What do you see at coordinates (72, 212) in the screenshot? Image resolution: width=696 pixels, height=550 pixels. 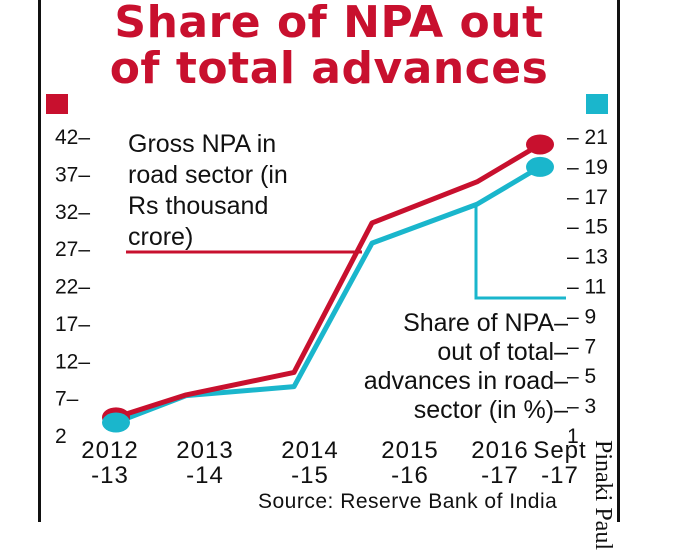 I see `left-axis-tick-label: 32–` at bounding box center [72, 212].